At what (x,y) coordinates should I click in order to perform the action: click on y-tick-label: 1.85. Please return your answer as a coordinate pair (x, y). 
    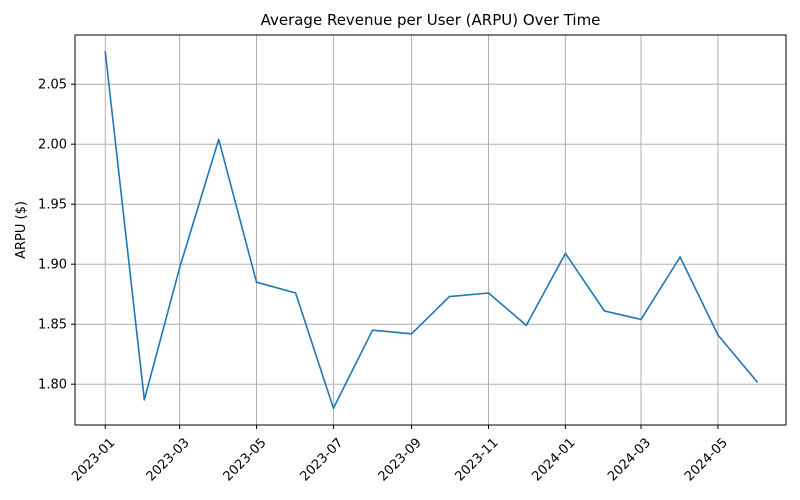
    Looking at the image, I should click on (52, 325).